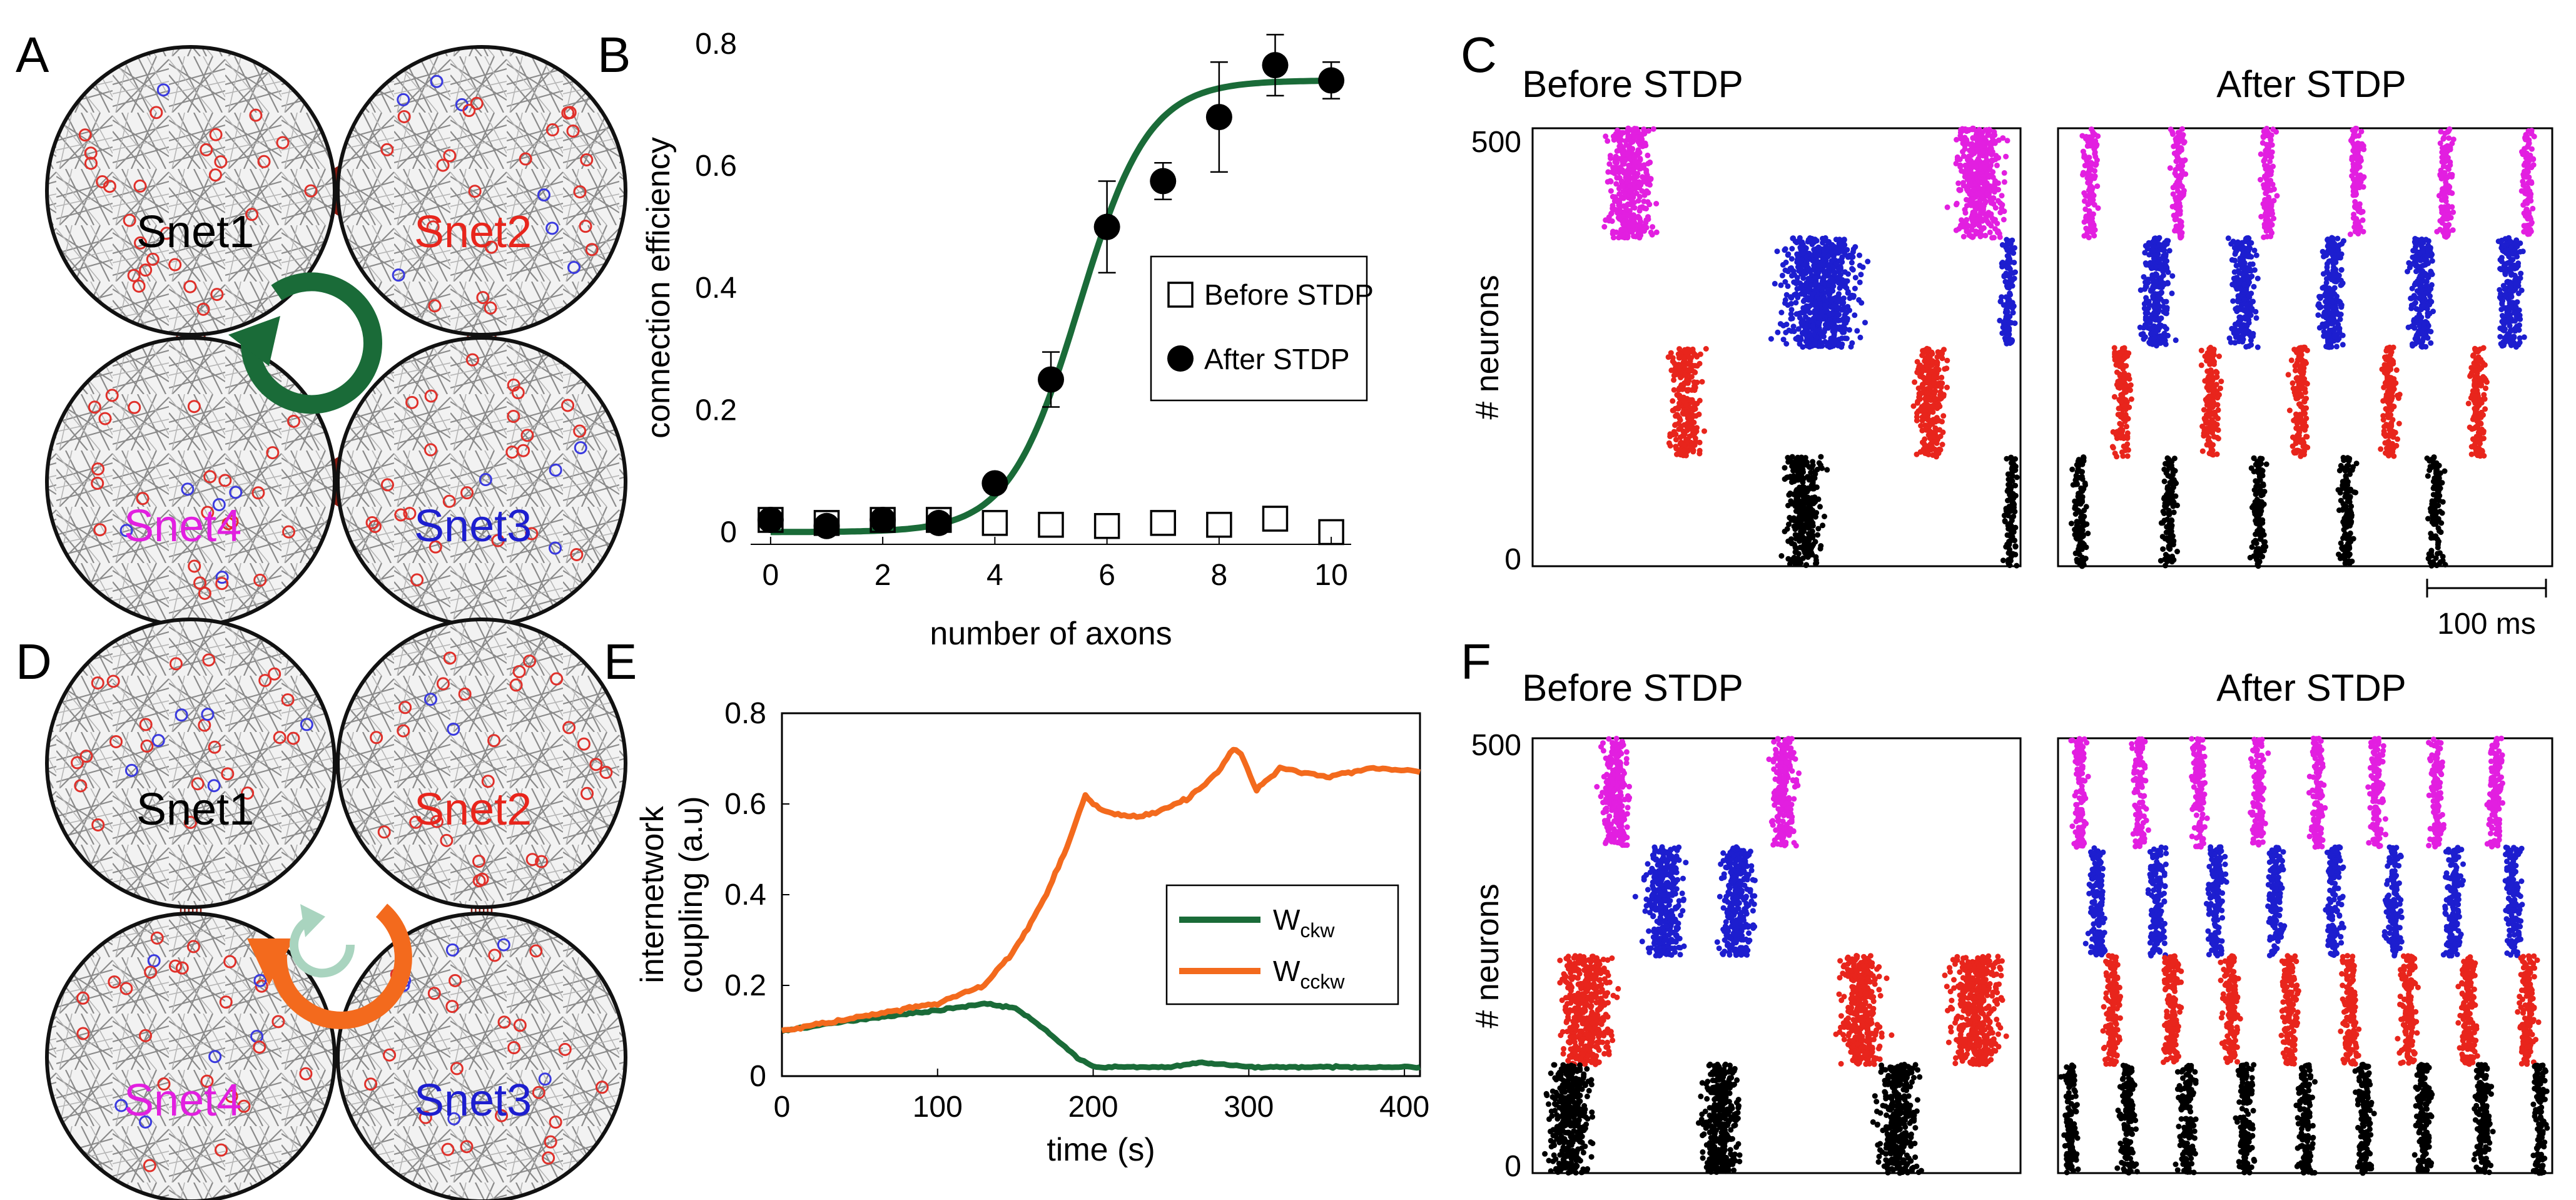  I want to click on raster-c-frame-after, so click(2305, 347).